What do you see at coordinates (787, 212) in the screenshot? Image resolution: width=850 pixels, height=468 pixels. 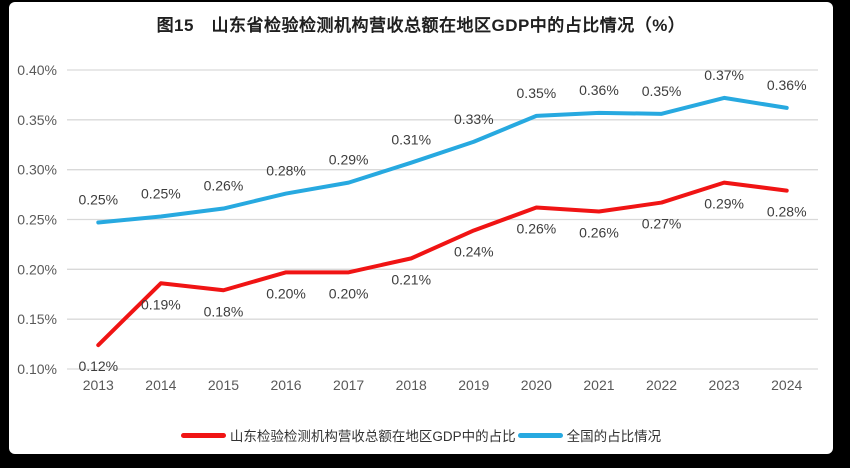 I see `shandong-point-label: 0.28%` at bounding box center [787, 212].